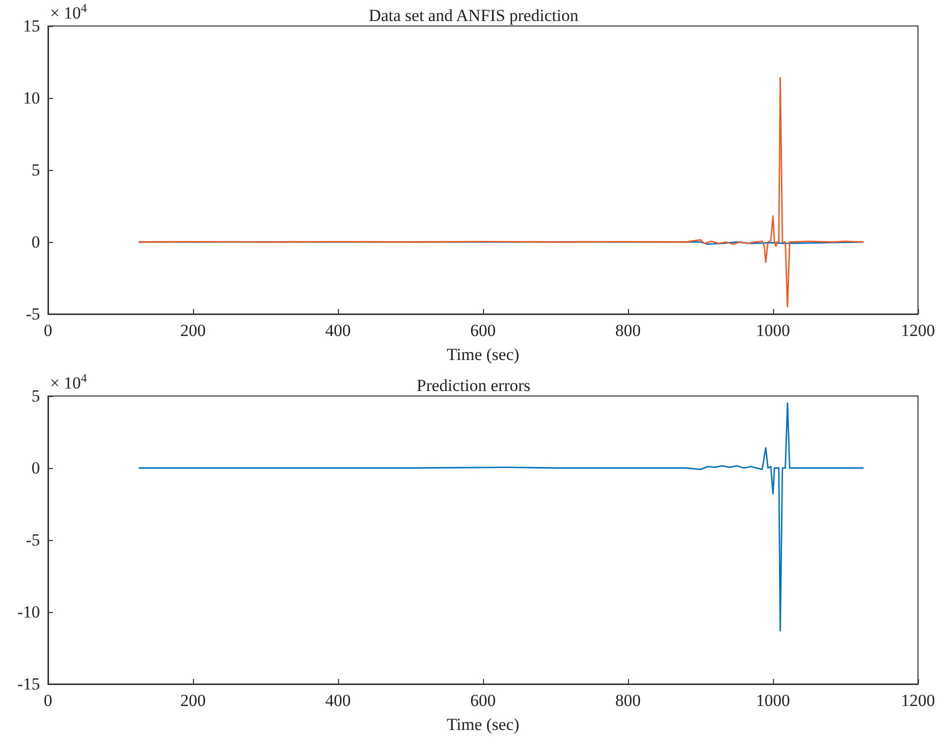 This screenshot has width=947, height=752. I want to click on chart-title: Prediction errors, so click(473, 385).